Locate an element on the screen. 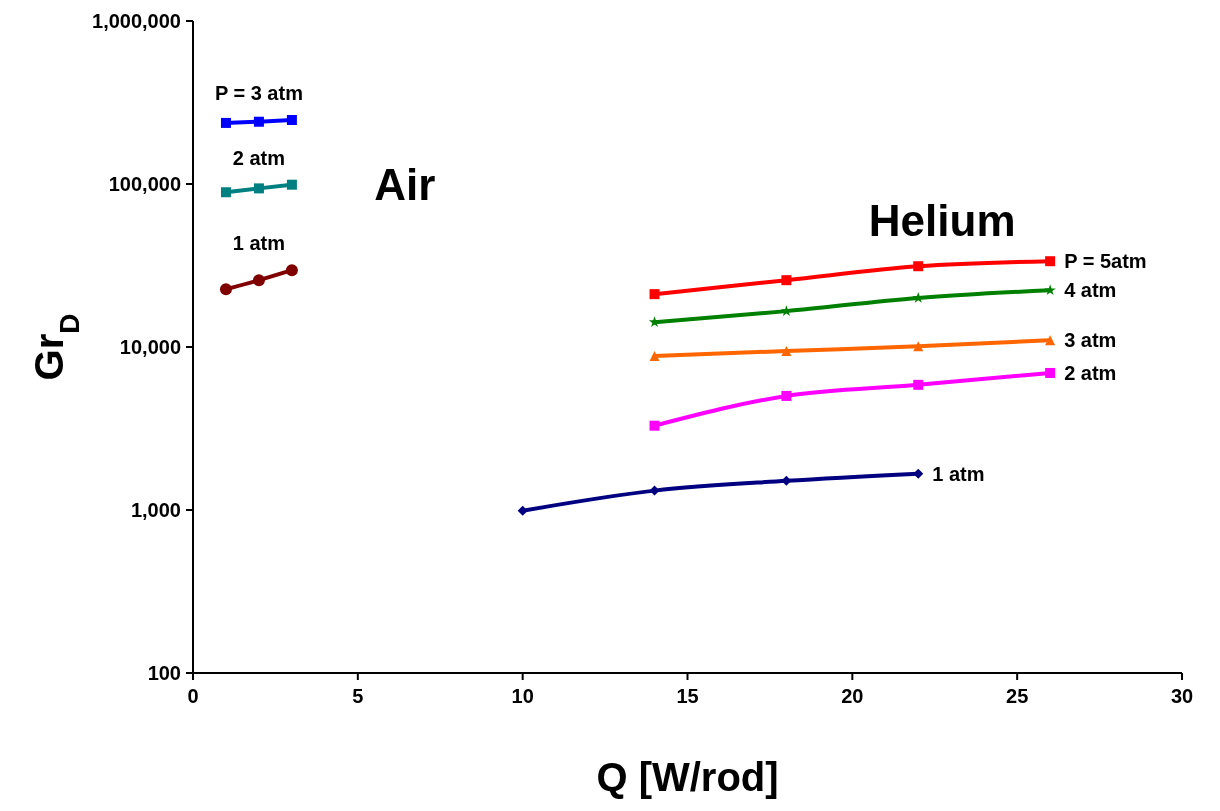  series-label: P = 3 atm is located at coordinates (258, 92).